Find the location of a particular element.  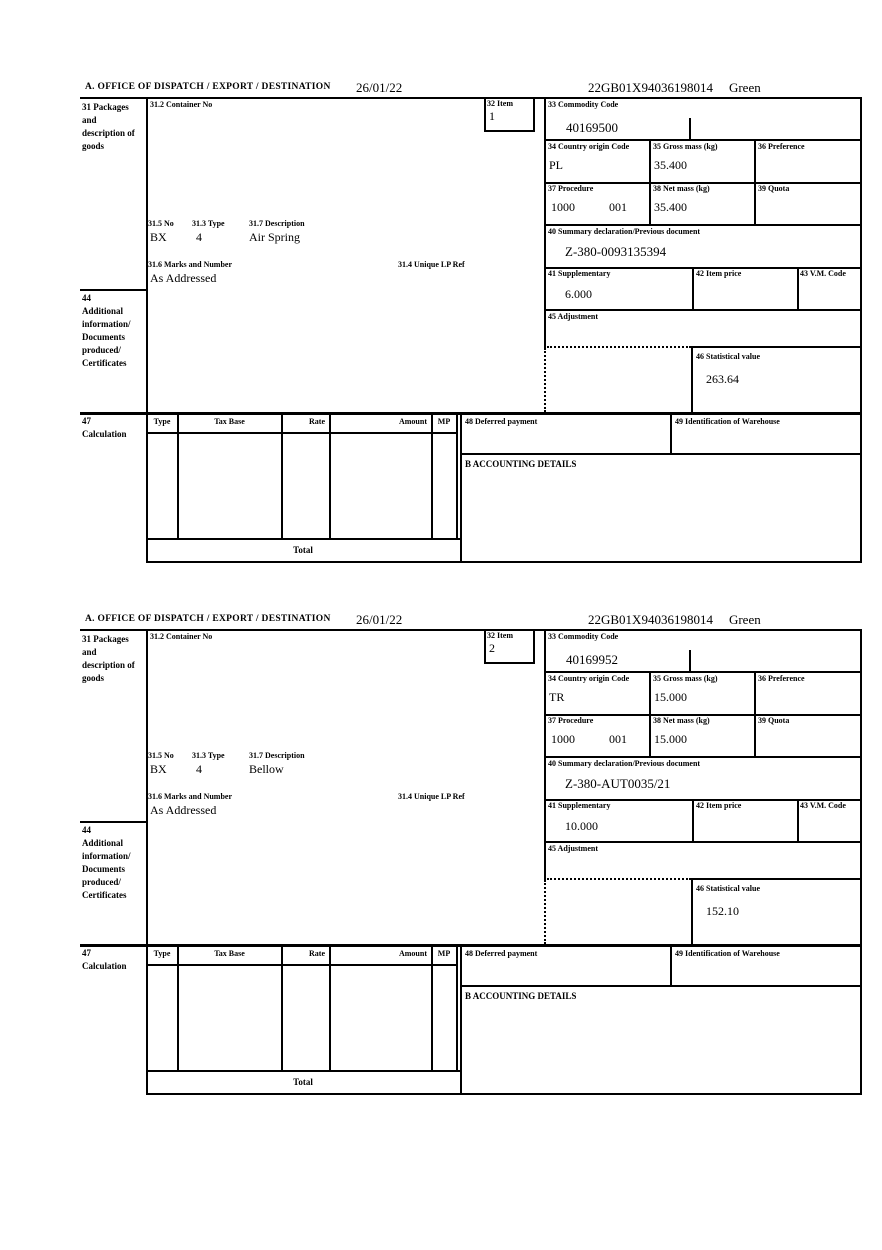

country-origin-value: TR is located at coordinates (557, 697).